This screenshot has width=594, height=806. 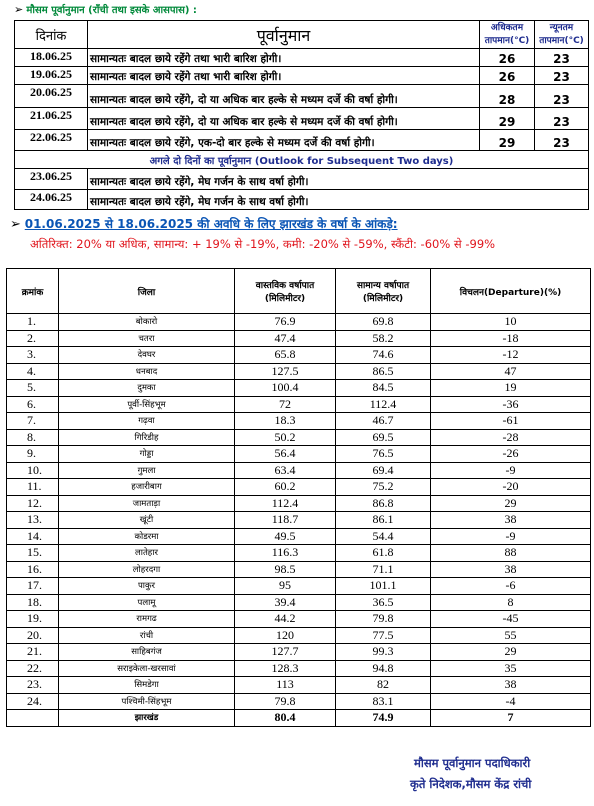 What do you see at coordinates (146, 635) in the screenshot?
I see `district-name: रांची` at bounding box center [146, 635].